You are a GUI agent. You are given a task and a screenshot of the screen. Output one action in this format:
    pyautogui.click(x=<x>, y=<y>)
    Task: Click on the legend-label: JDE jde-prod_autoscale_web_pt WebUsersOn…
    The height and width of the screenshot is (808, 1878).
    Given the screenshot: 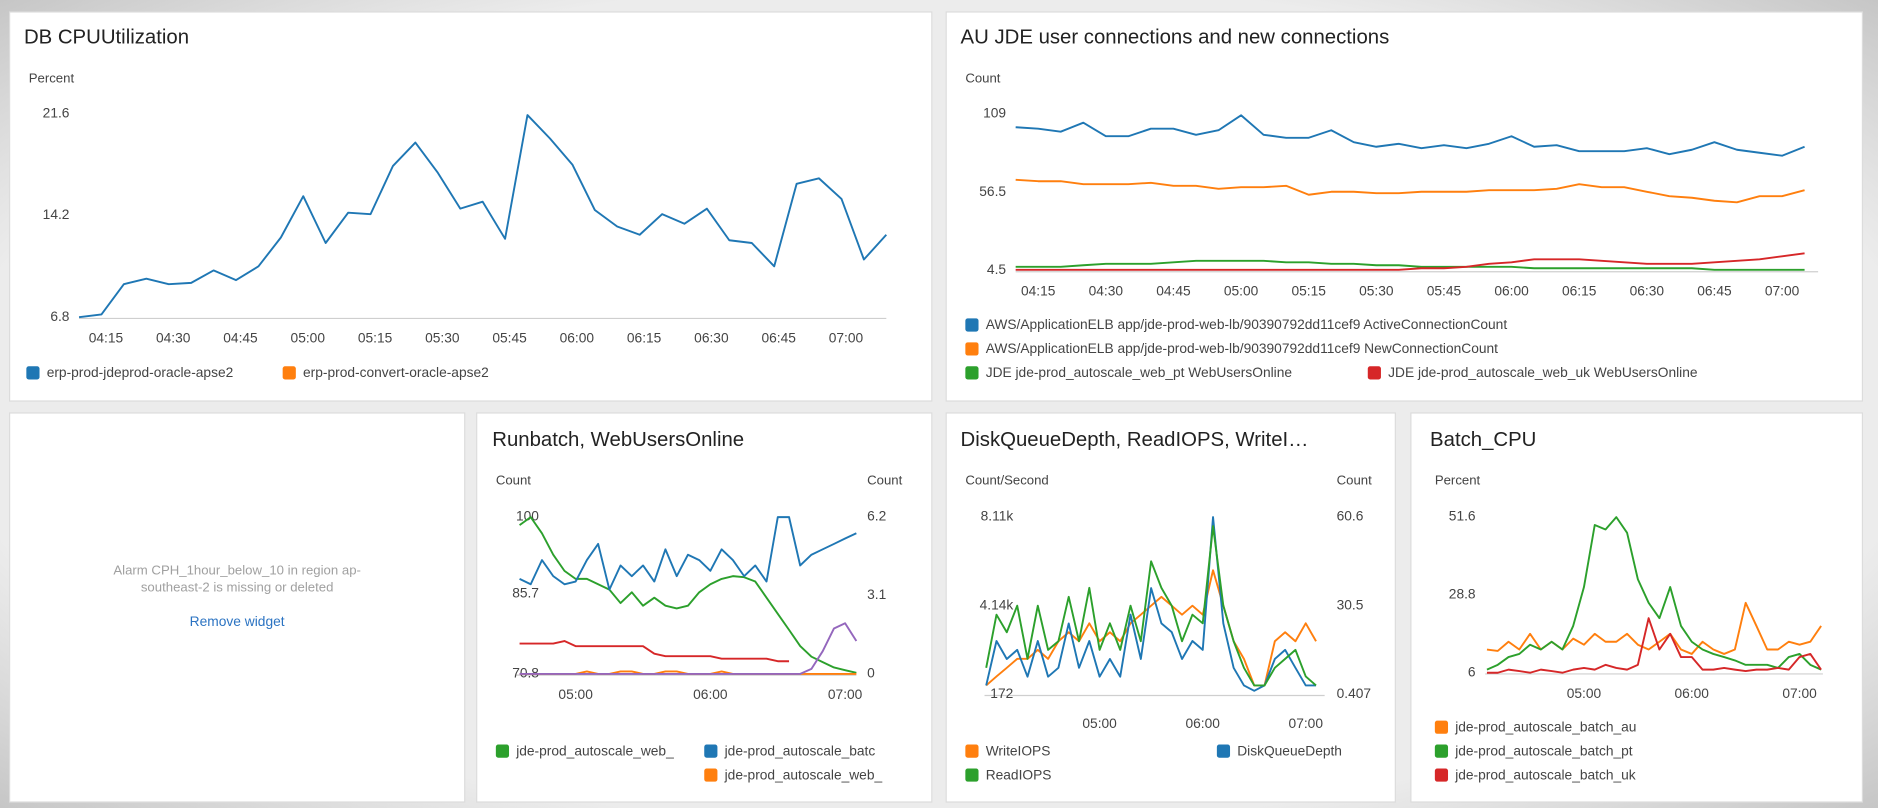 What is the action you would take?
    pyautogui.click(x=1139, y=372)
    